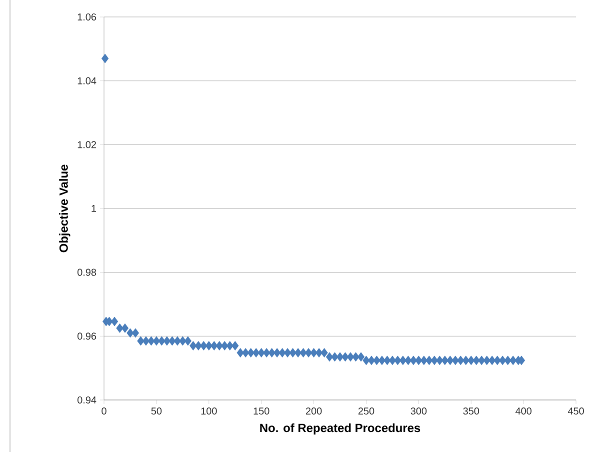  Describe the element at coordinates (366, 411) in the screenshot. I see `x-tick-label: 250` at that location.